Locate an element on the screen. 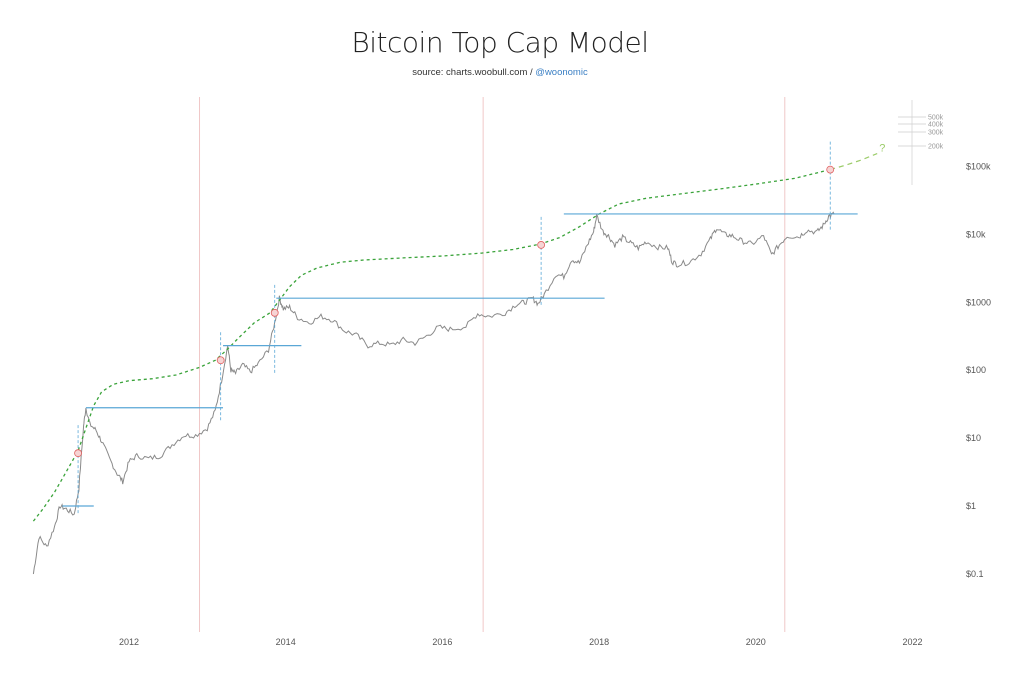  y-tick-label: $10 is located at coordinates (973, 438).